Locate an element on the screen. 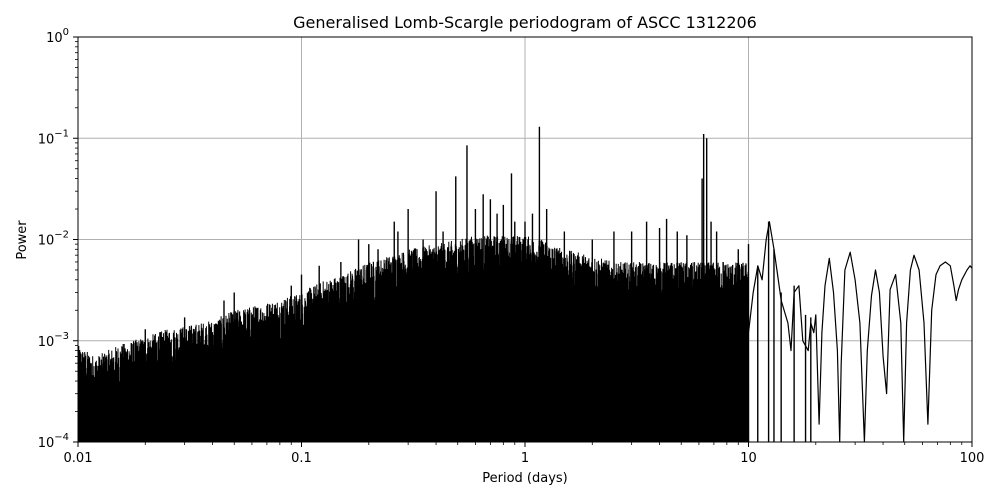 The image size is (1000, 500). x-tick-label: 100 is located at coordinates (972, 458).